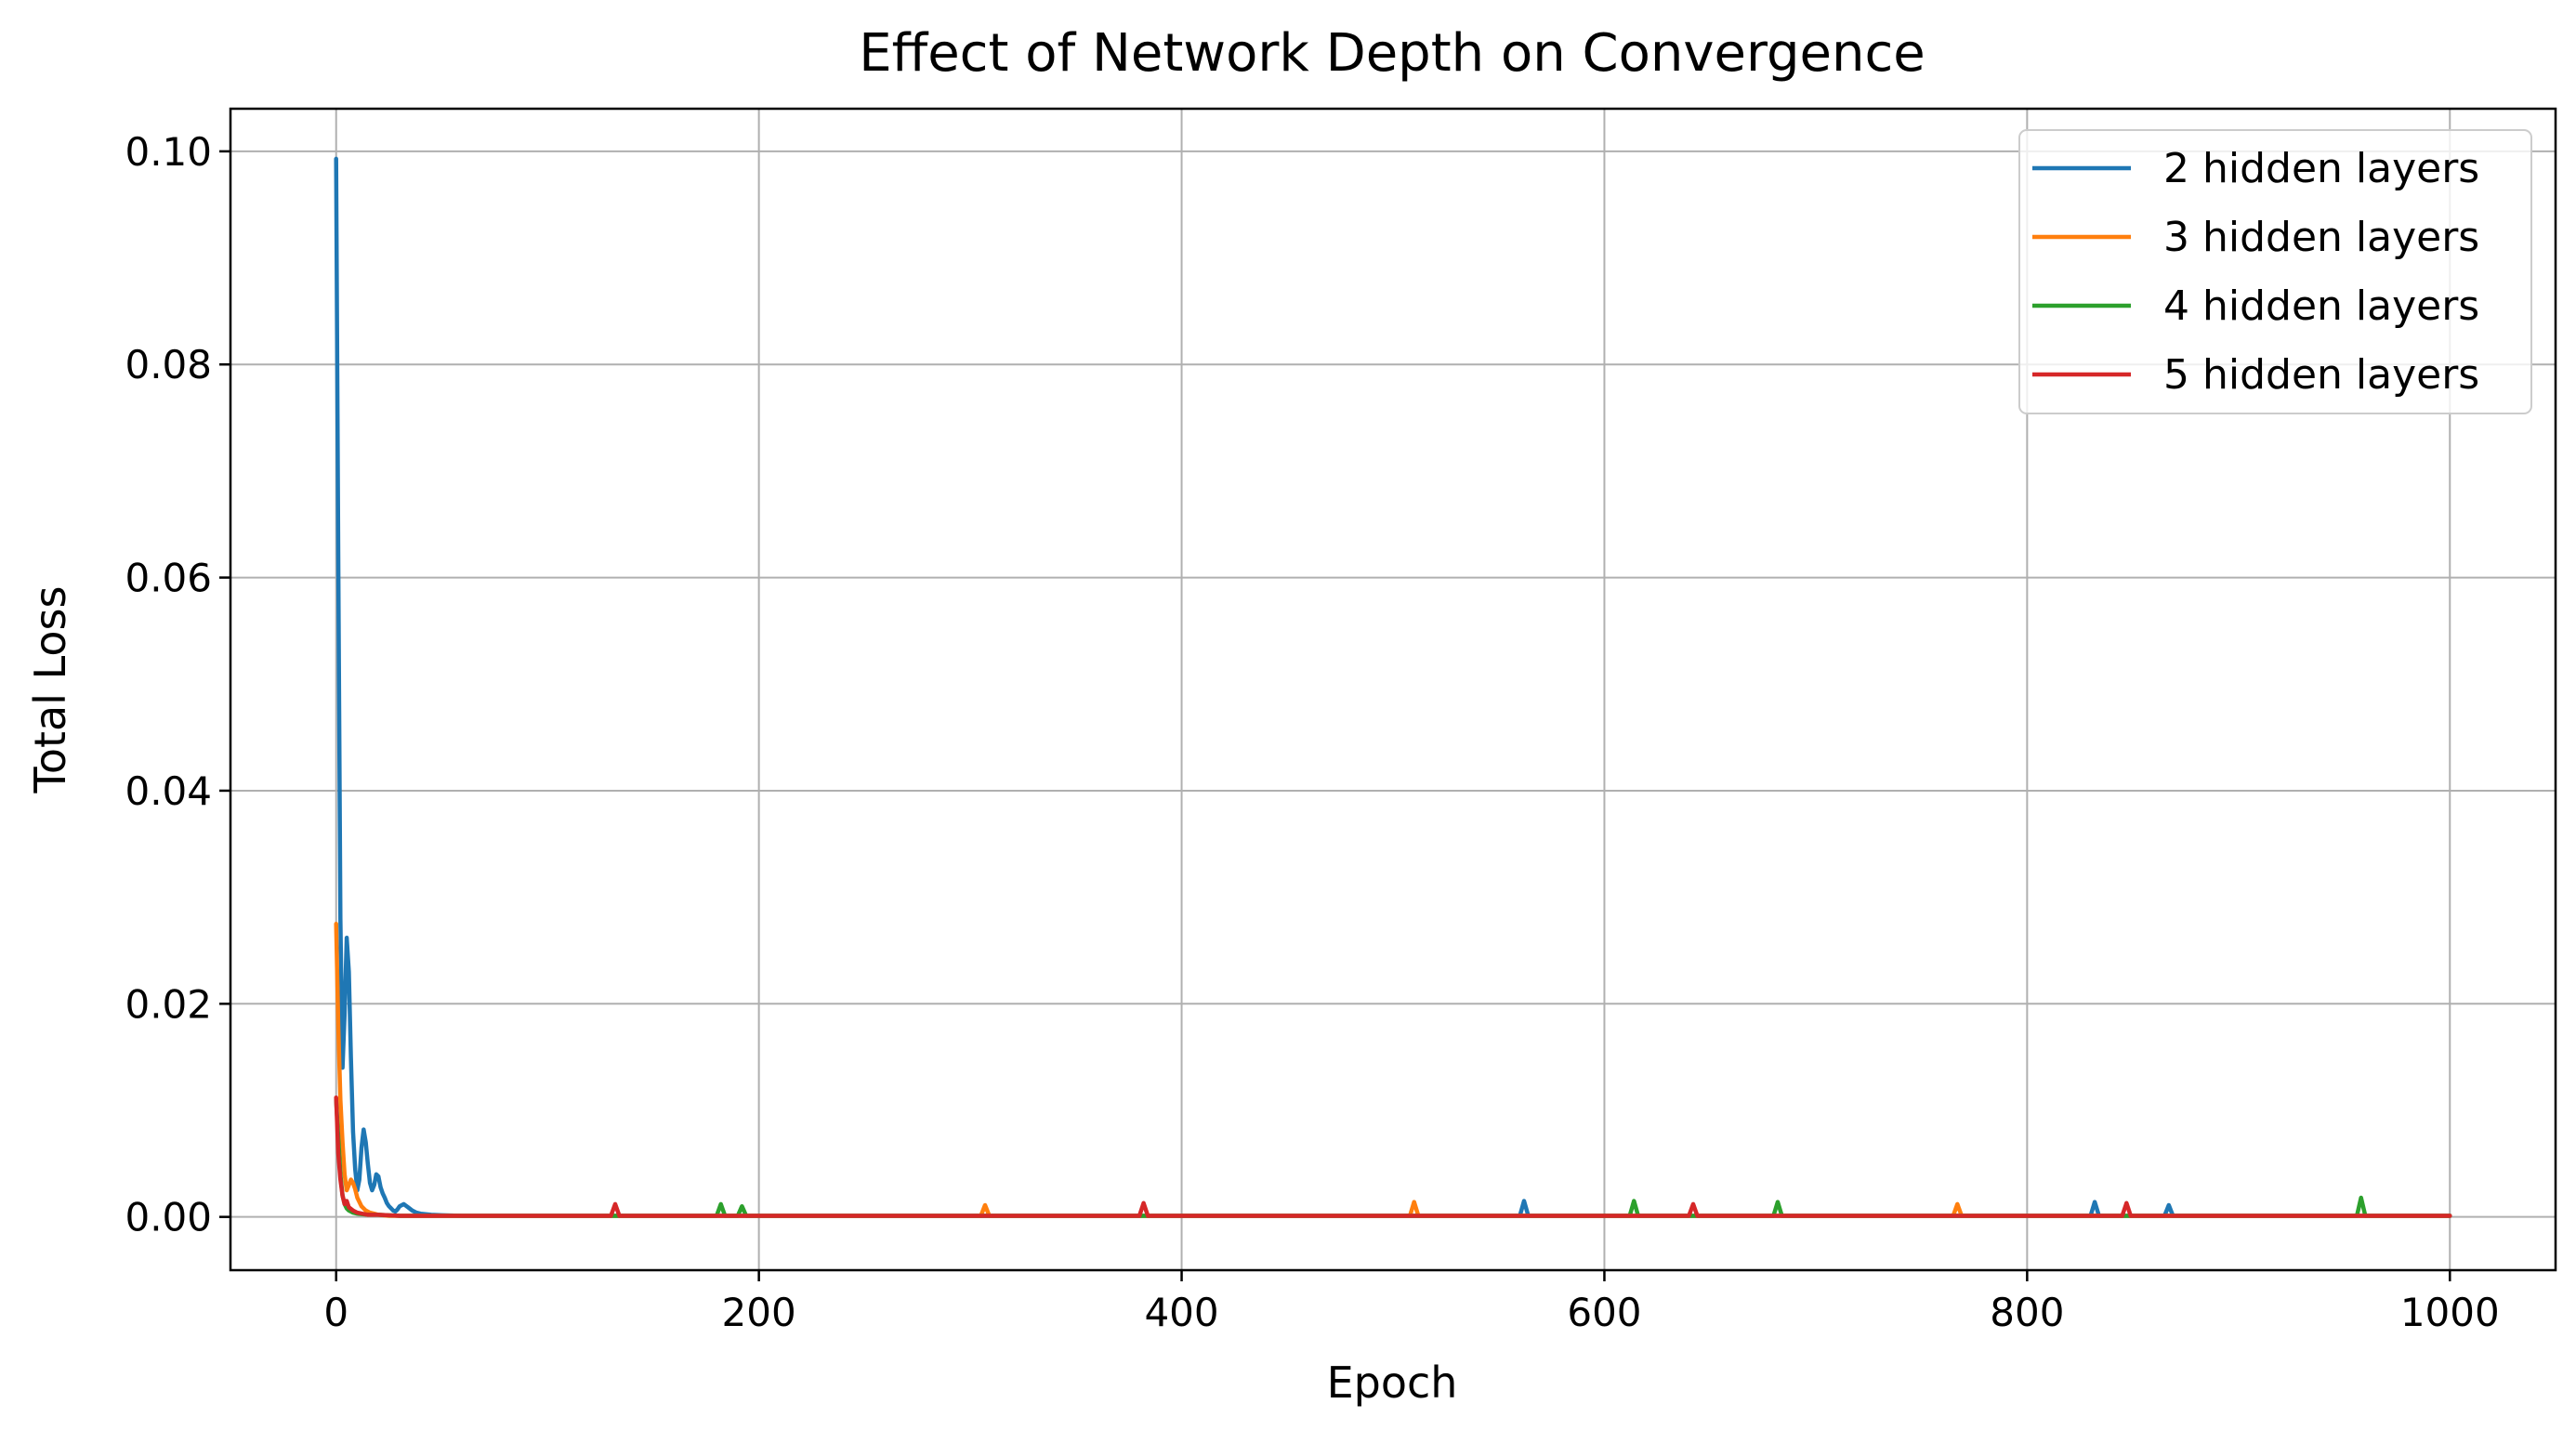 This screenshot has width=2576, height=1430. What do you see at coordinates (2027, 1312) in the screenshot?
I see `x-tick-label: 800` at bounding box center [2027, 1312].